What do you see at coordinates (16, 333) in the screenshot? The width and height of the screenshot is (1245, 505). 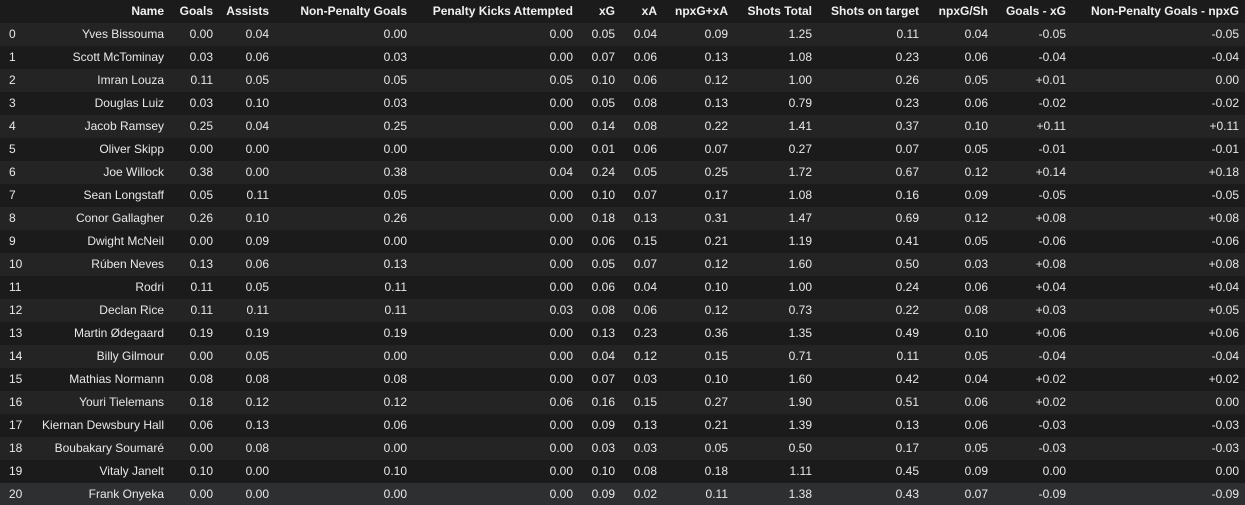 I see `row-index: 13` at bounding box center [16, 333].